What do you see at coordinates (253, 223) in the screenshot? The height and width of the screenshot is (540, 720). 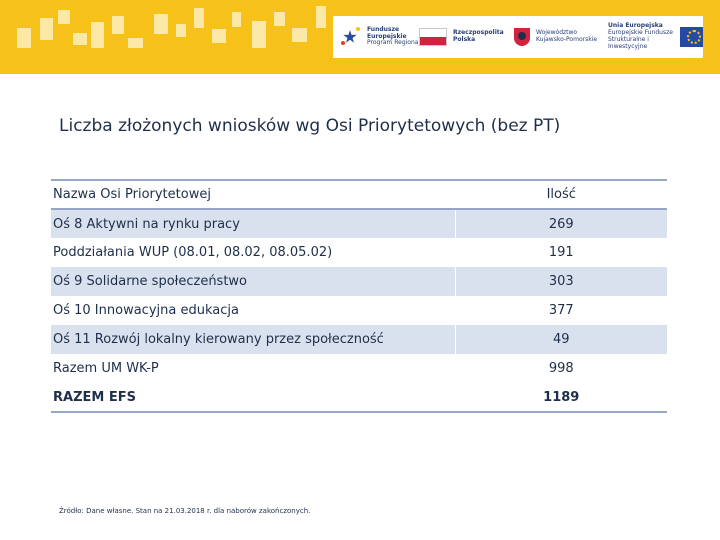 I see `row-name: Oś 8 Aktywni na rynku pracy` at bounding box center [253, 223].